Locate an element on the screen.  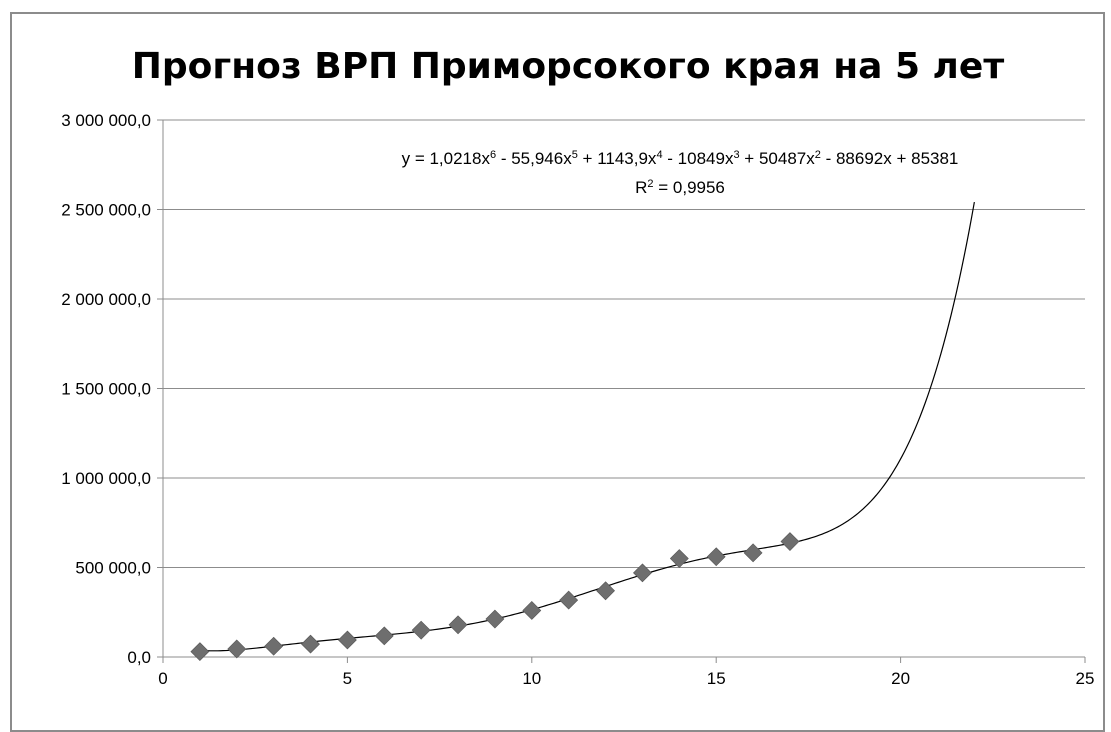
y-tick-label: 500 000,0 is located at coordinates (113, 568).